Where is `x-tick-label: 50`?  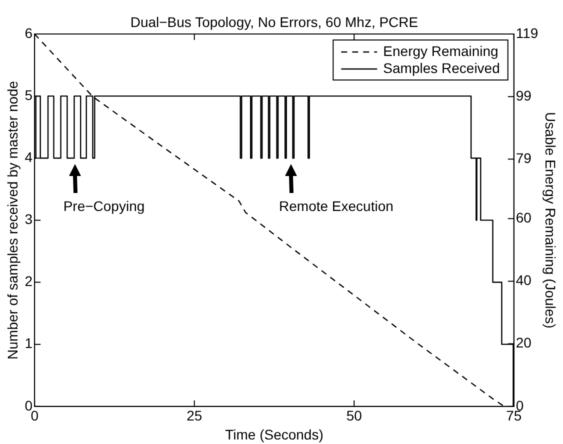
x-tick-label: 50 is located at coordinates (354, 416).